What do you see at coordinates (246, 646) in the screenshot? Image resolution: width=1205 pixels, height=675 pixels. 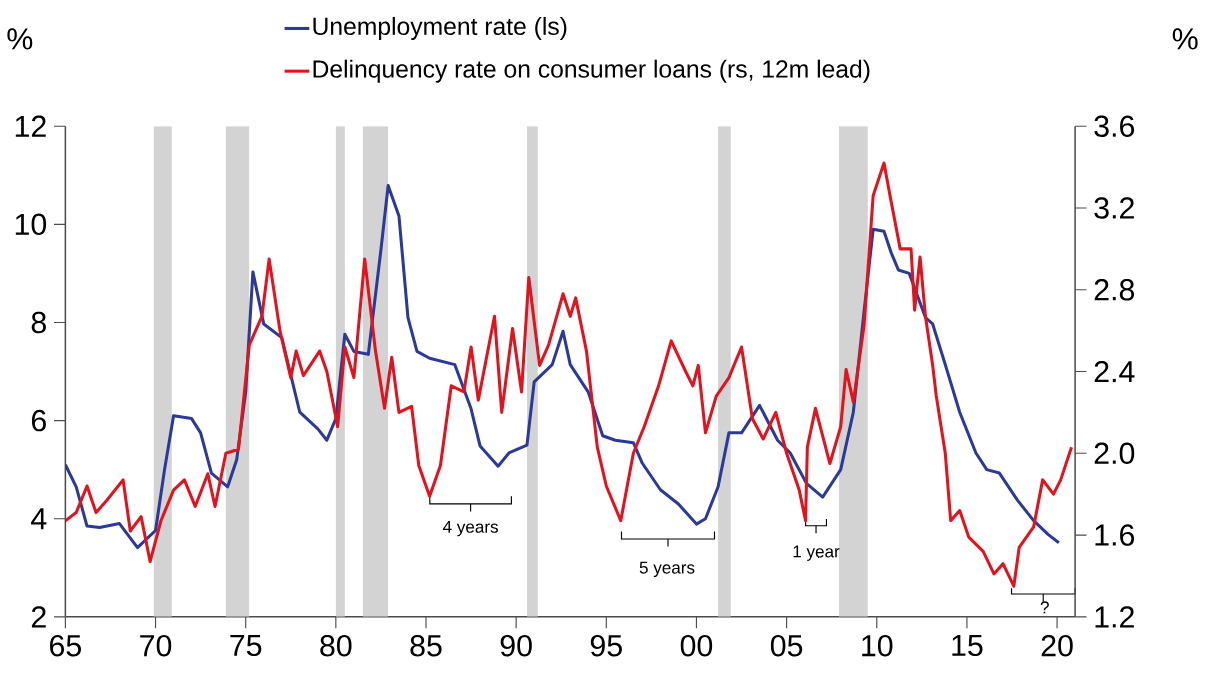 I see `x-tick-label: 75` at bounding box center [246, 646].